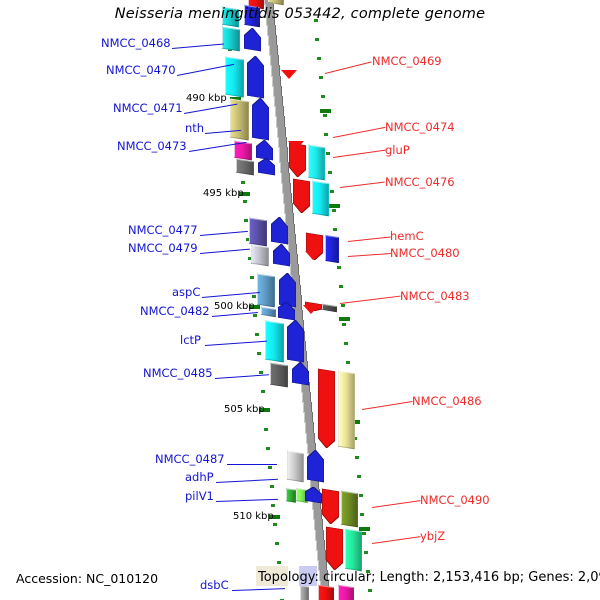 This screenshot has width=600, height=600. I want to click on gene-label-right: ybjZ, so click(433, 536).